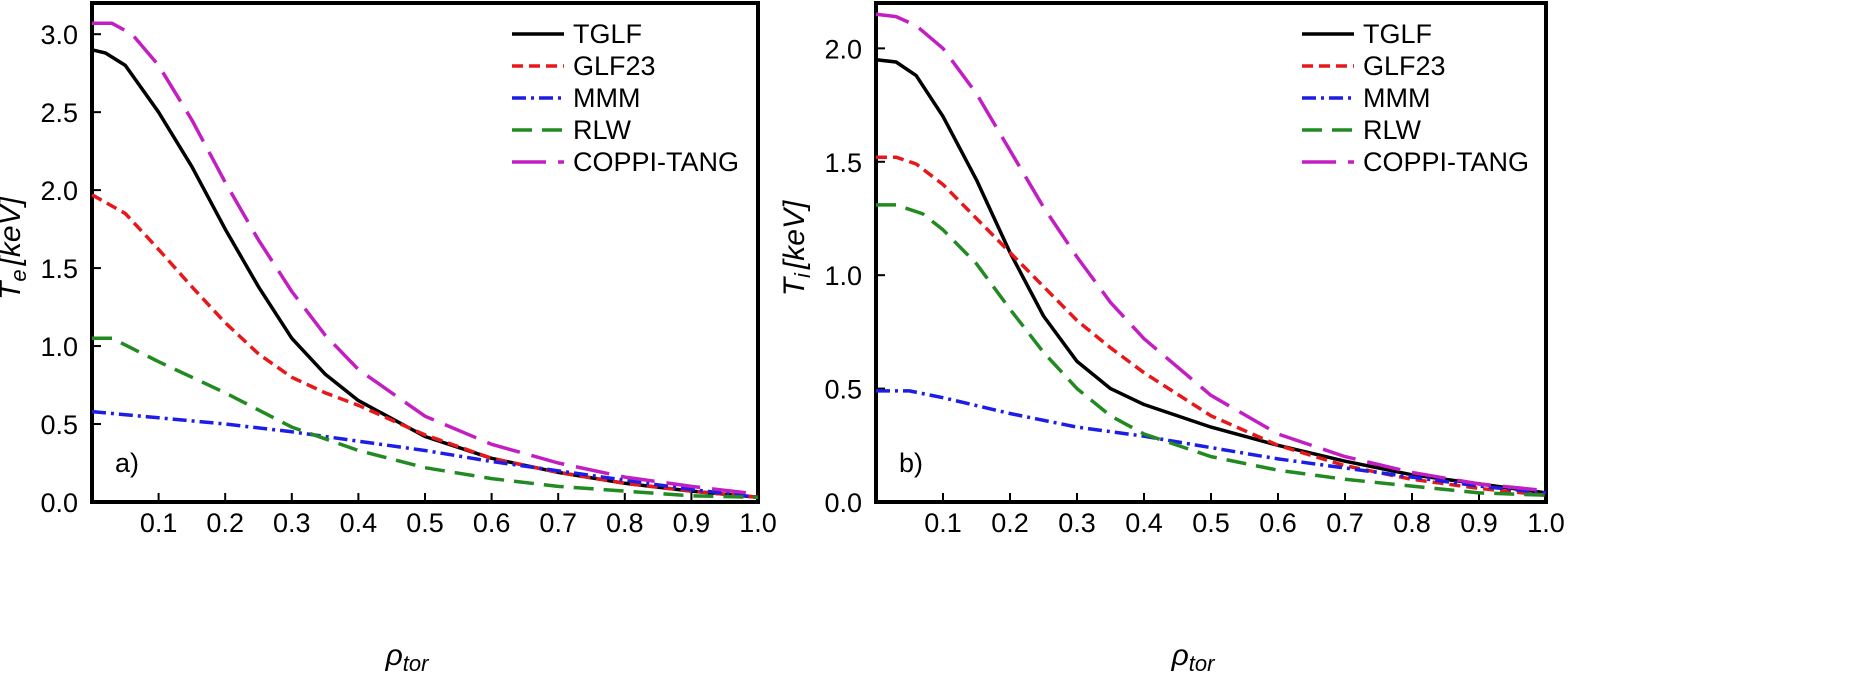 The image size is (1850, 674). I want to click on y-axis-subscript: e, so click(18, 275).